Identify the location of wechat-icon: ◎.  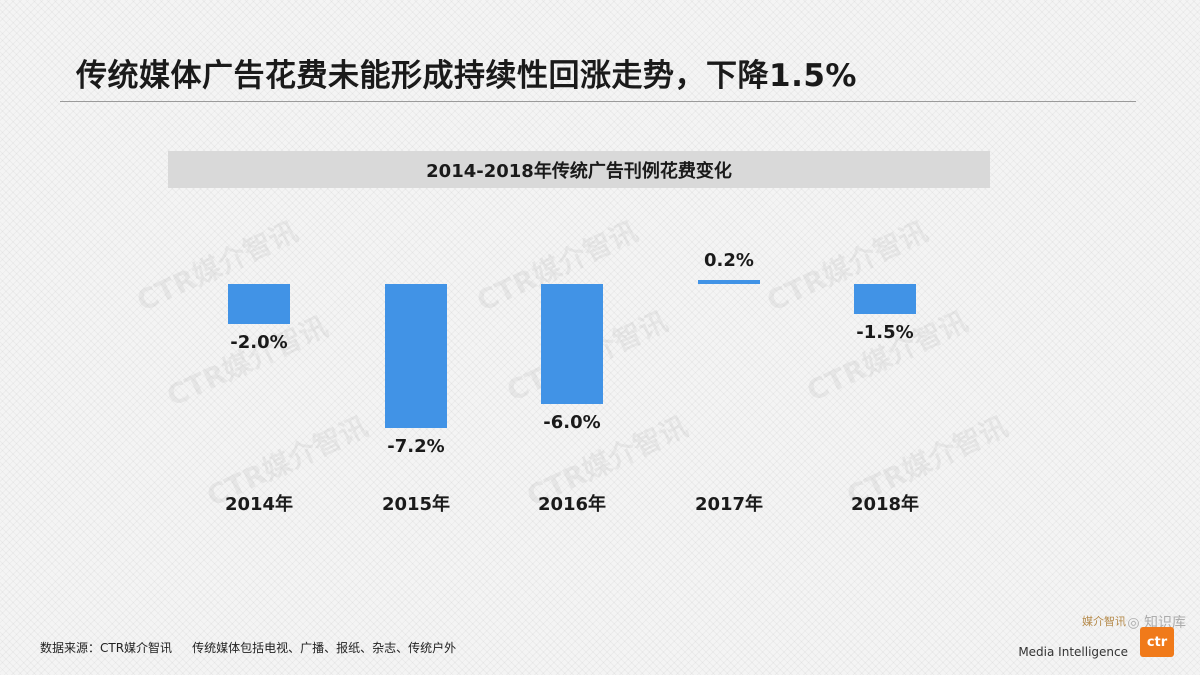
(1135, 623).